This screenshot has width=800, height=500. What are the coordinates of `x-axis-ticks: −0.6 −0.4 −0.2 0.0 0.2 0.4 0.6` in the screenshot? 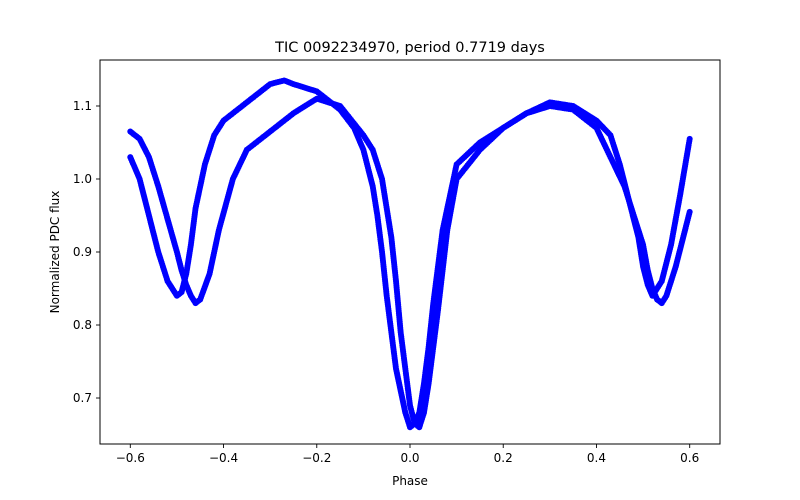 It's located at (407, 454).